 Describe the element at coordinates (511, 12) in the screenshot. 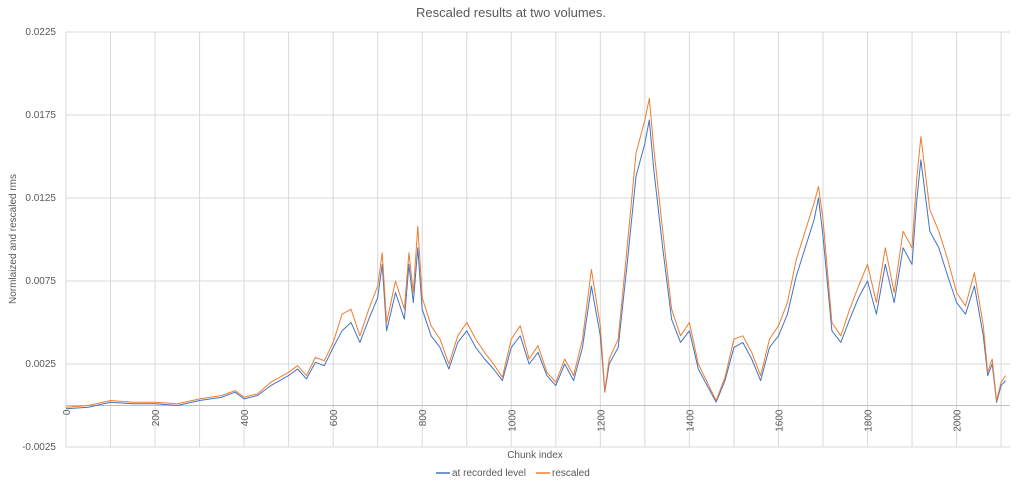

I see `chart-title: Rescaled results at two volumes.` at that location.